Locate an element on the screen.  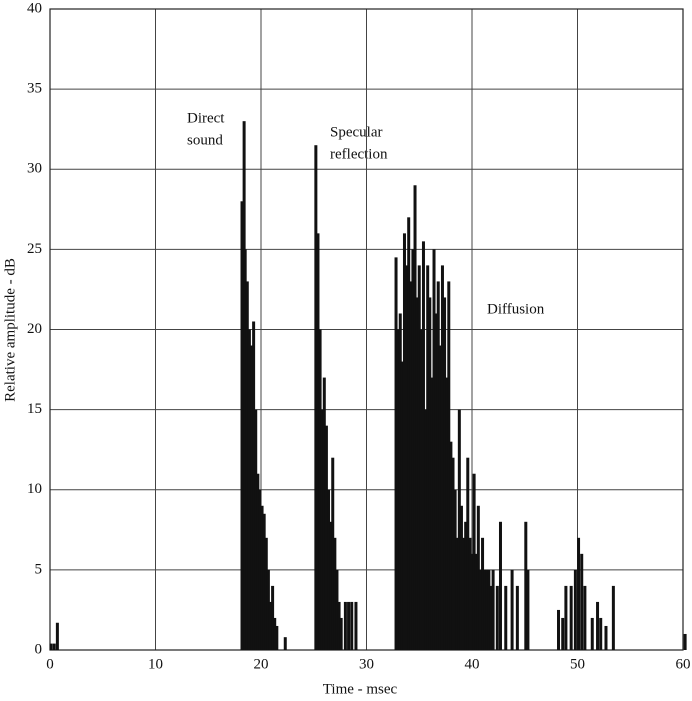
annotation: sound is located at coordinates (205, 140).